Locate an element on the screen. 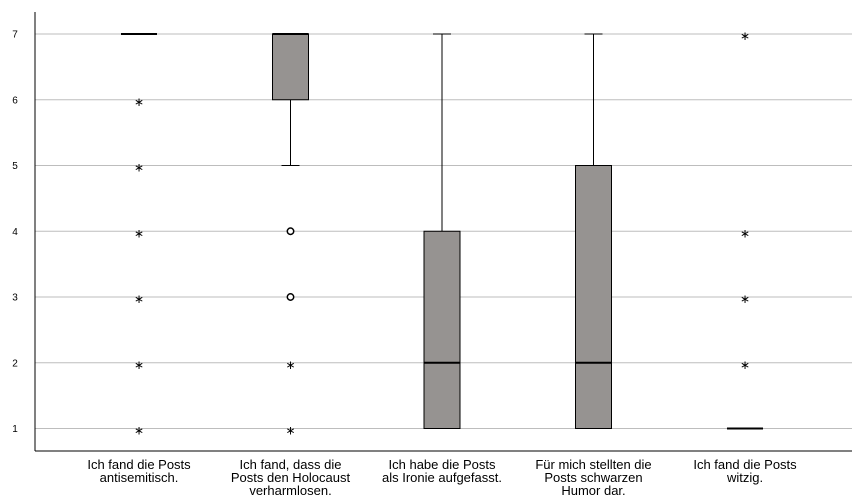  y-tick-label: 5 is located at coordinates (15, 166).